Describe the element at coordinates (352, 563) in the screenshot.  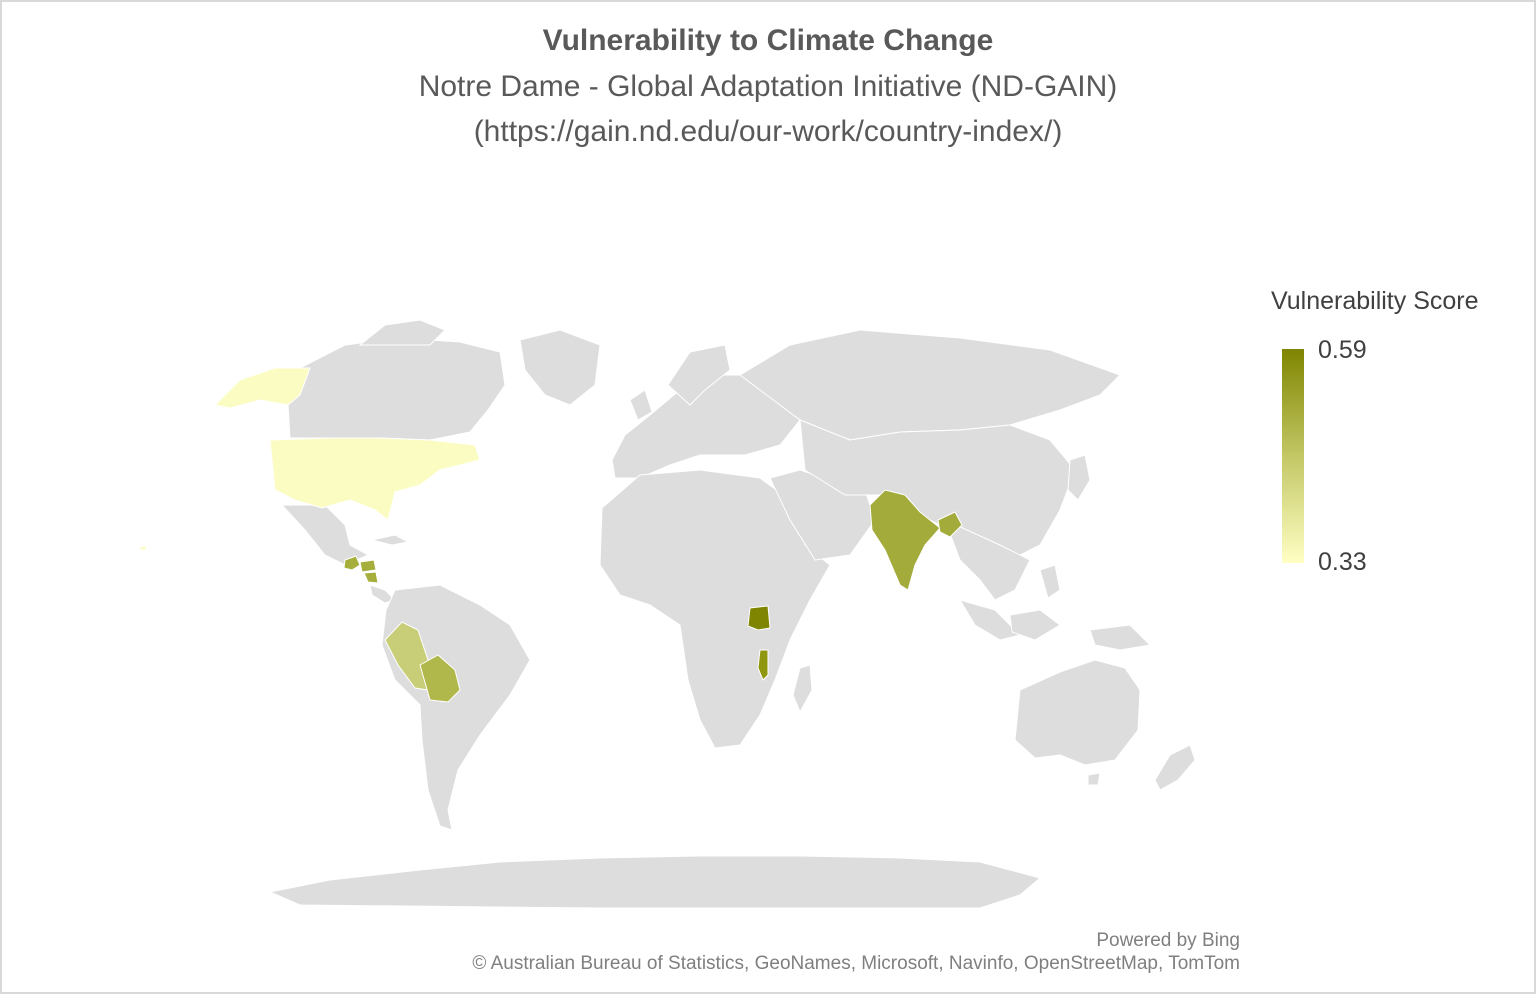
I see `region-guatemala` at that location.